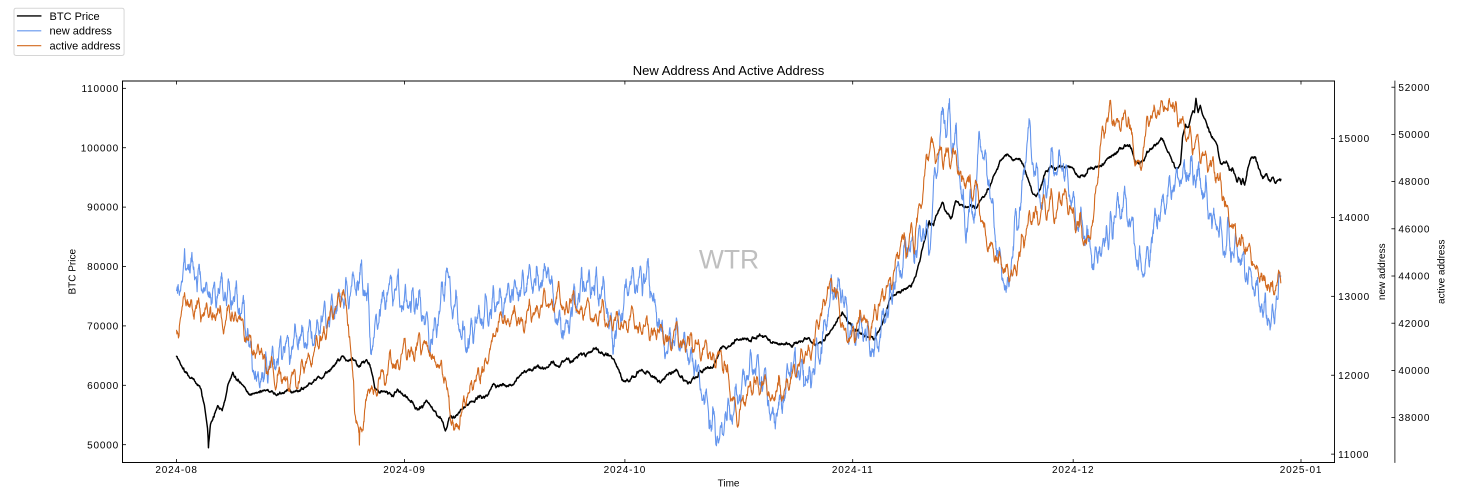 This screenshot has height=495, width=1458. I want to click on svg-text: 70000, so click(103, 327).